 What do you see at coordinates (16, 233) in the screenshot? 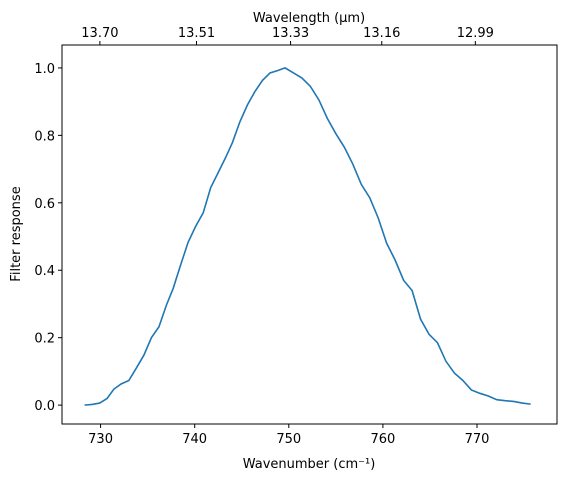
I see `y-axis-label: Filter response` at bounding box center [16, 233].